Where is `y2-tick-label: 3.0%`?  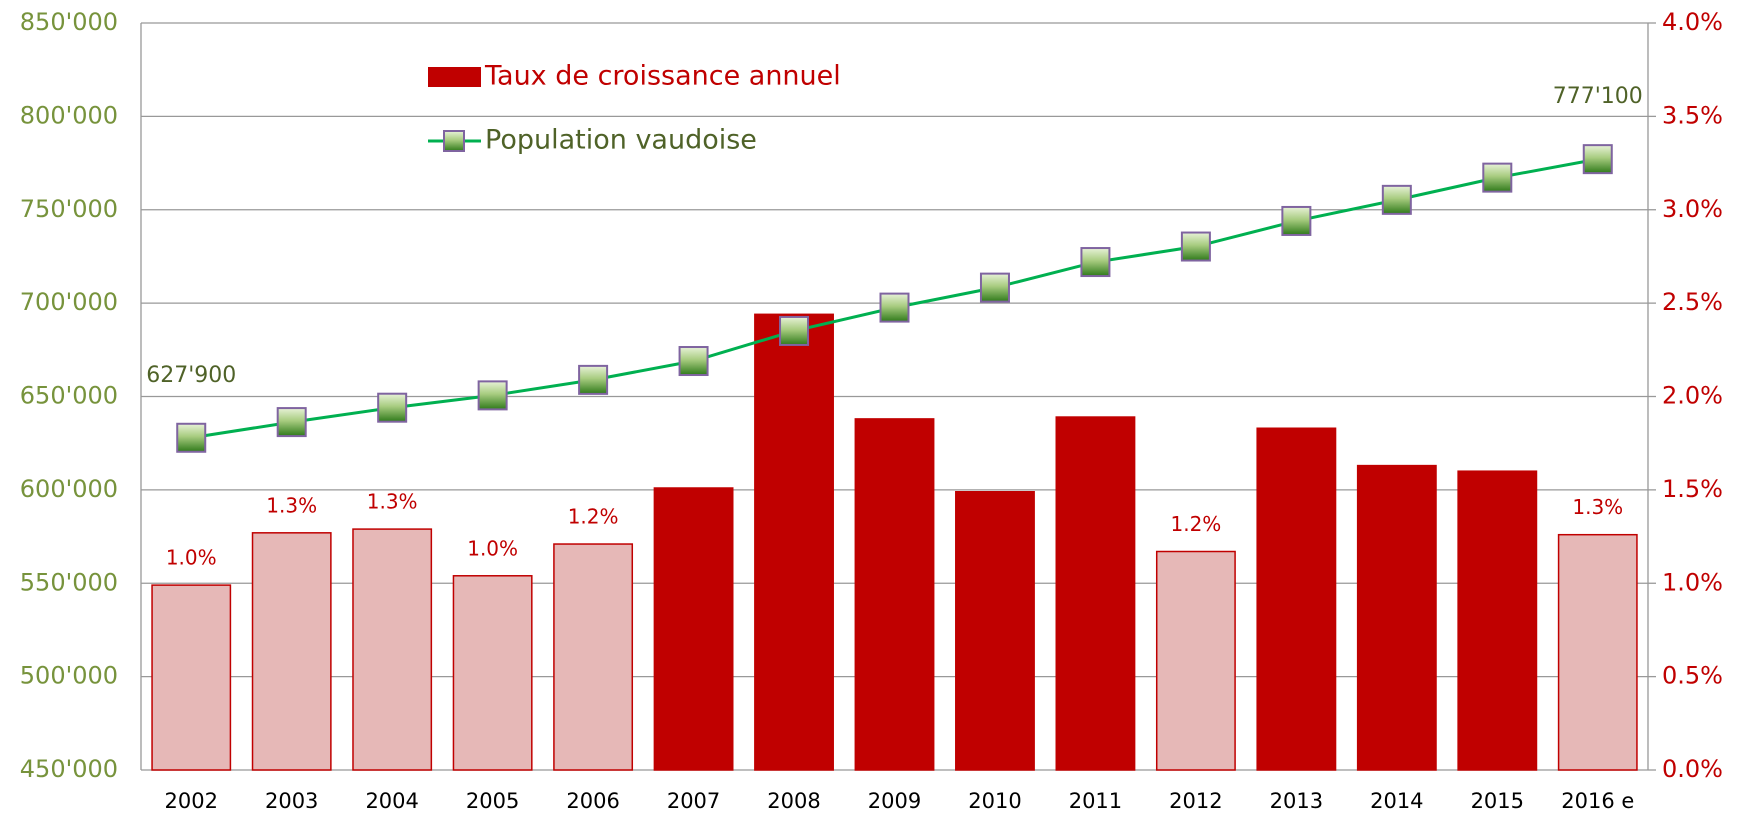 y2-tick-label: 3.0% is located at coordinates (1692, 209).